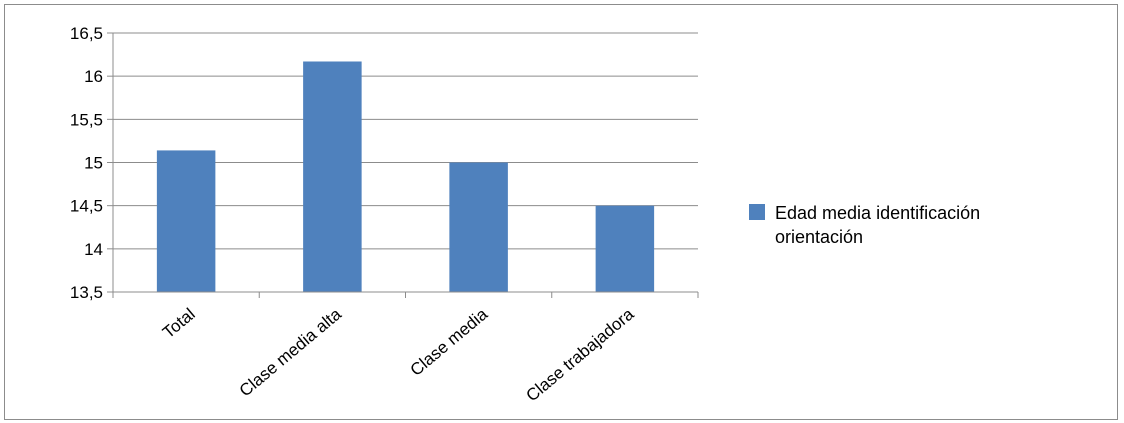 The height and width of the screenshot is (423, 1124). I want to click on y-tick-label: 14, so click(93, 249).